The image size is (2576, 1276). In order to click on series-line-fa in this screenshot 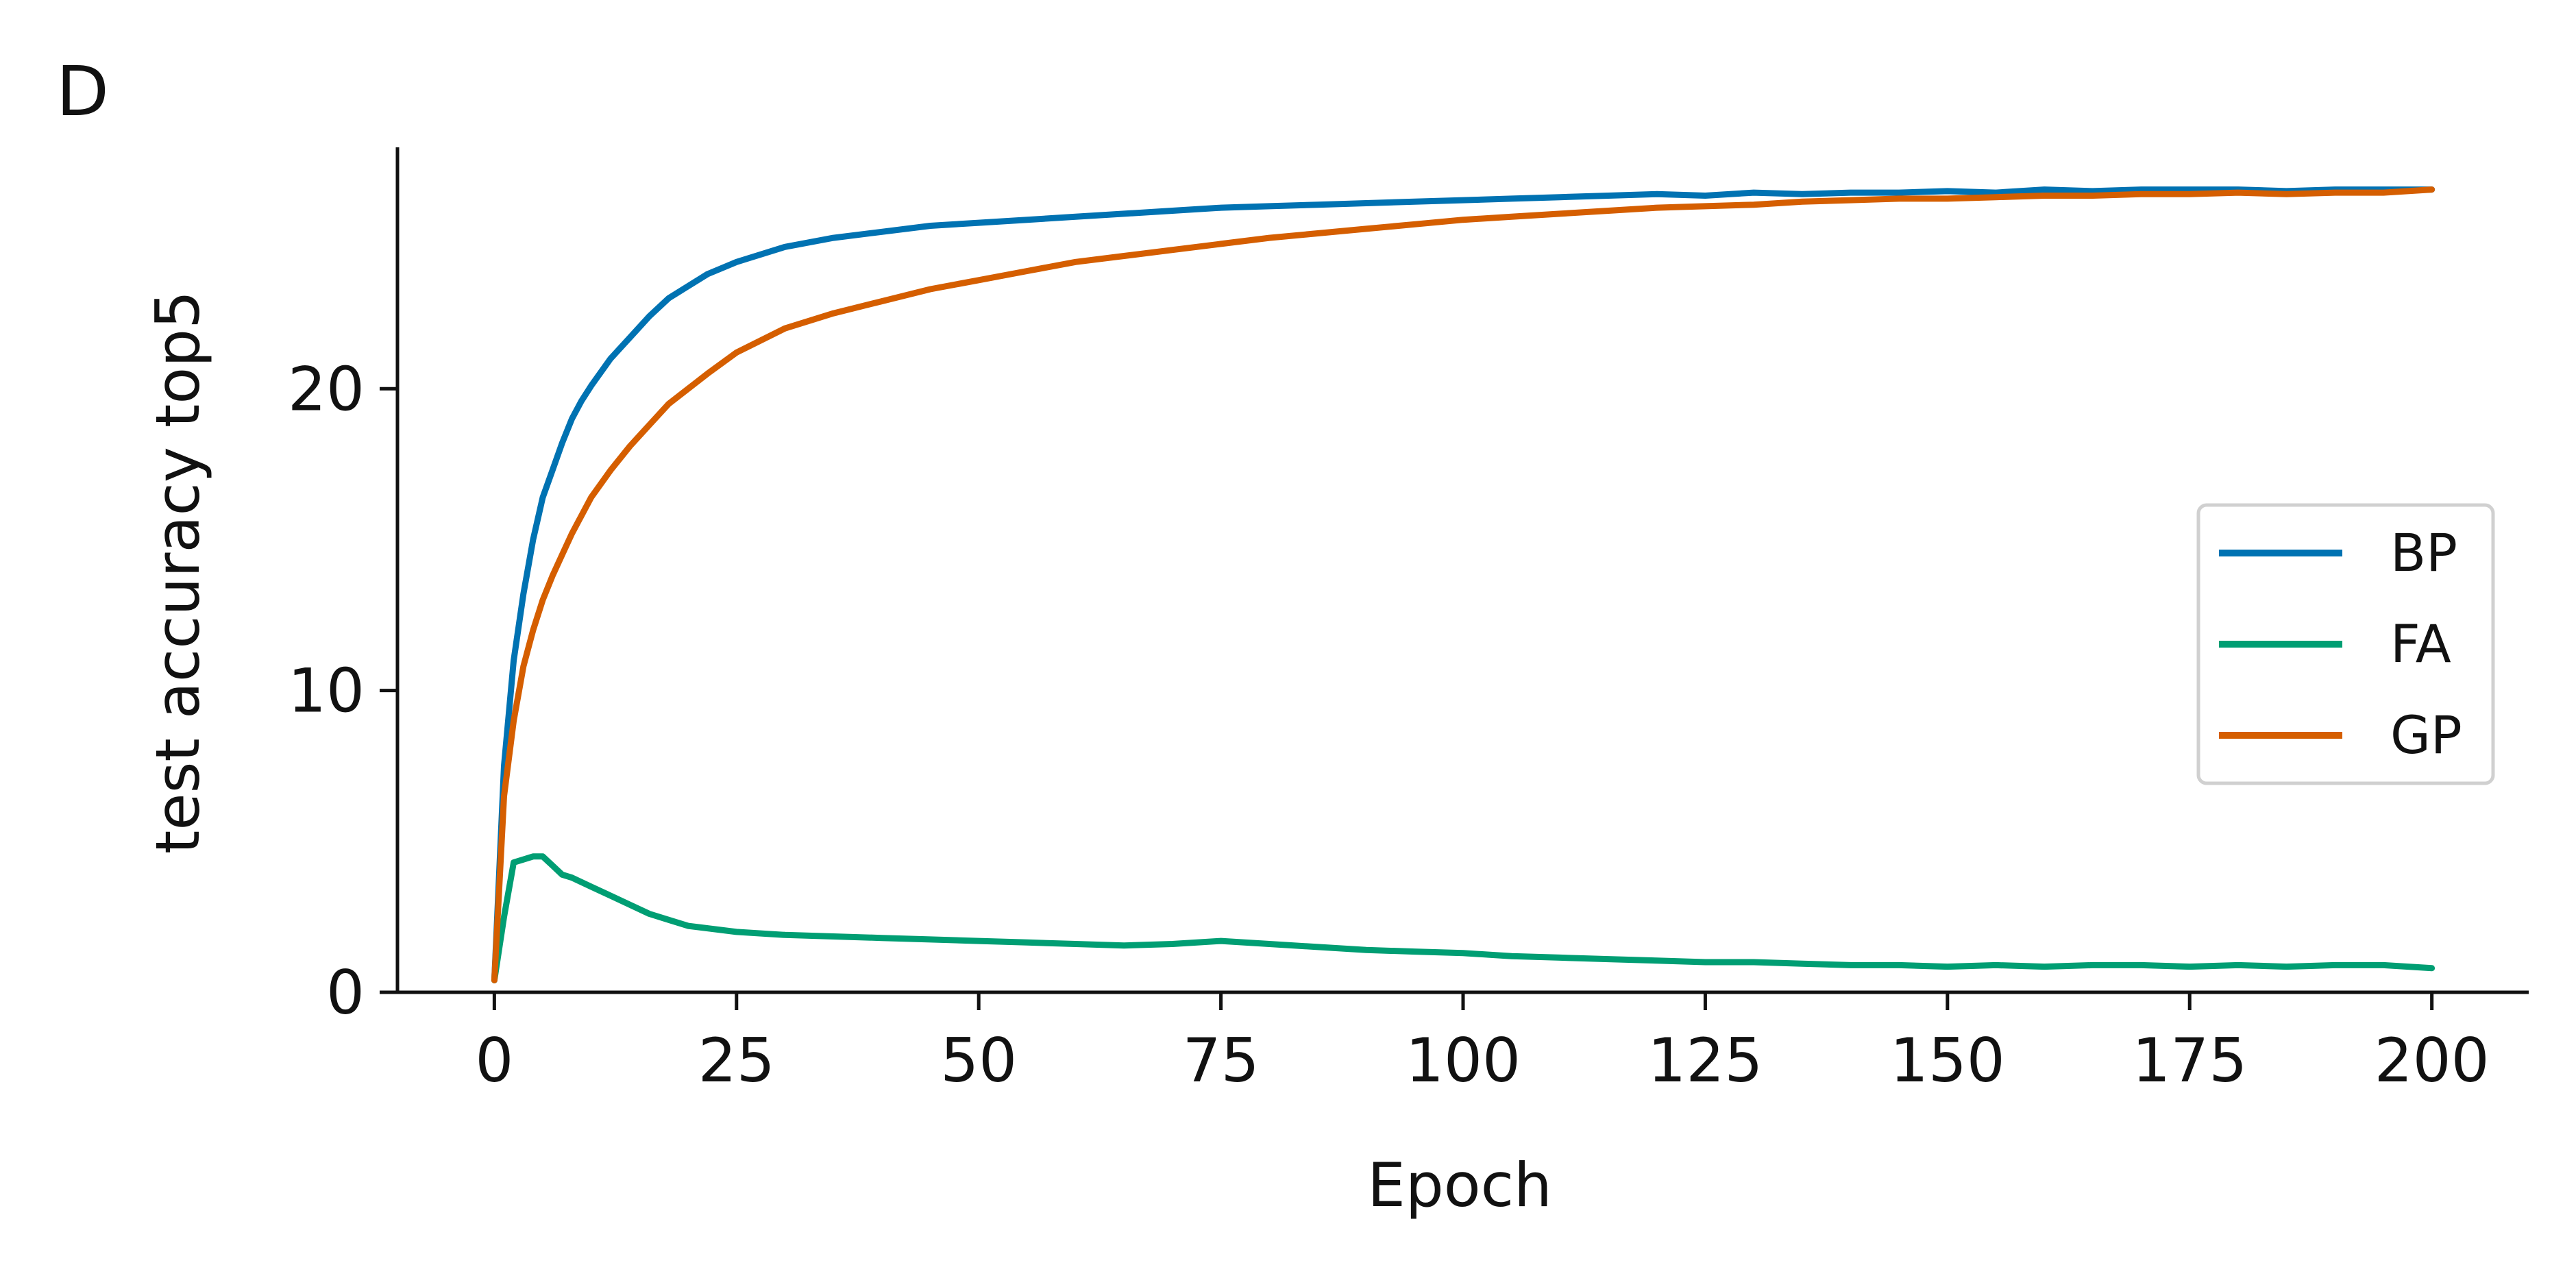, I will do `click(1464, 918)`.